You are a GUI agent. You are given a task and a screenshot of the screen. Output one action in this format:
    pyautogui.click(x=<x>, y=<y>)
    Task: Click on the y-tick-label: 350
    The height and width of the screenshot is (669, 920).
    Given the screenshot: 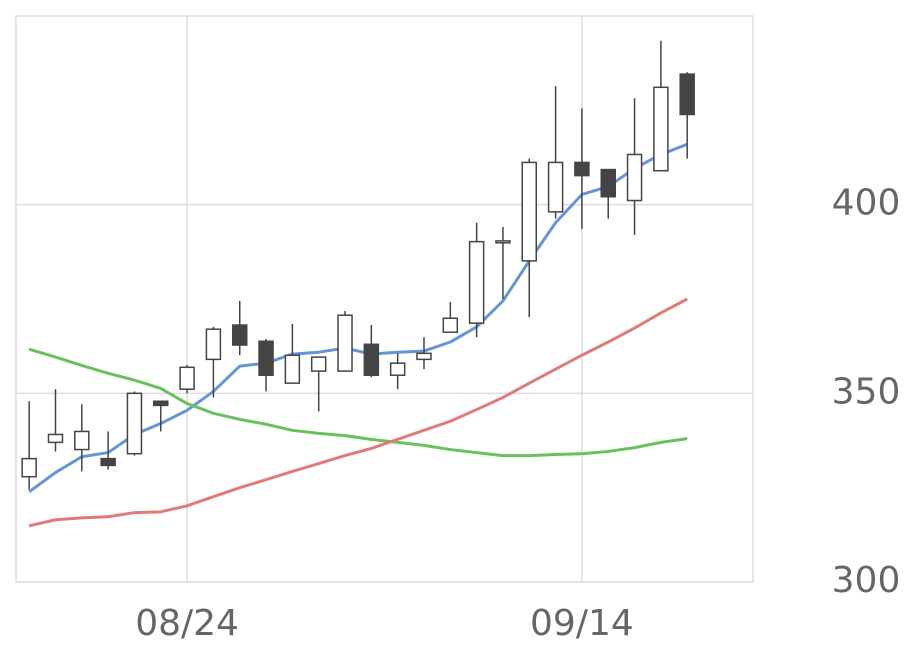 What is the action you would take?
    pyautogui.click(x=866, y=391)
    